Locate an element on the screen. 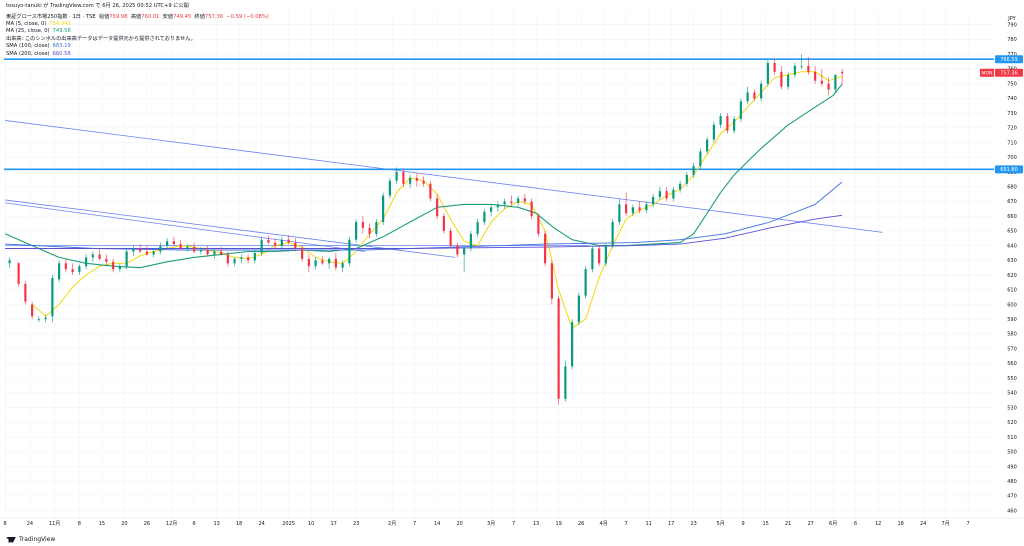 The height and width of the screenshot is (546, 1024). indicator-row: MA (5, close, 0) 754.943 is located at coordinates (38, 24).